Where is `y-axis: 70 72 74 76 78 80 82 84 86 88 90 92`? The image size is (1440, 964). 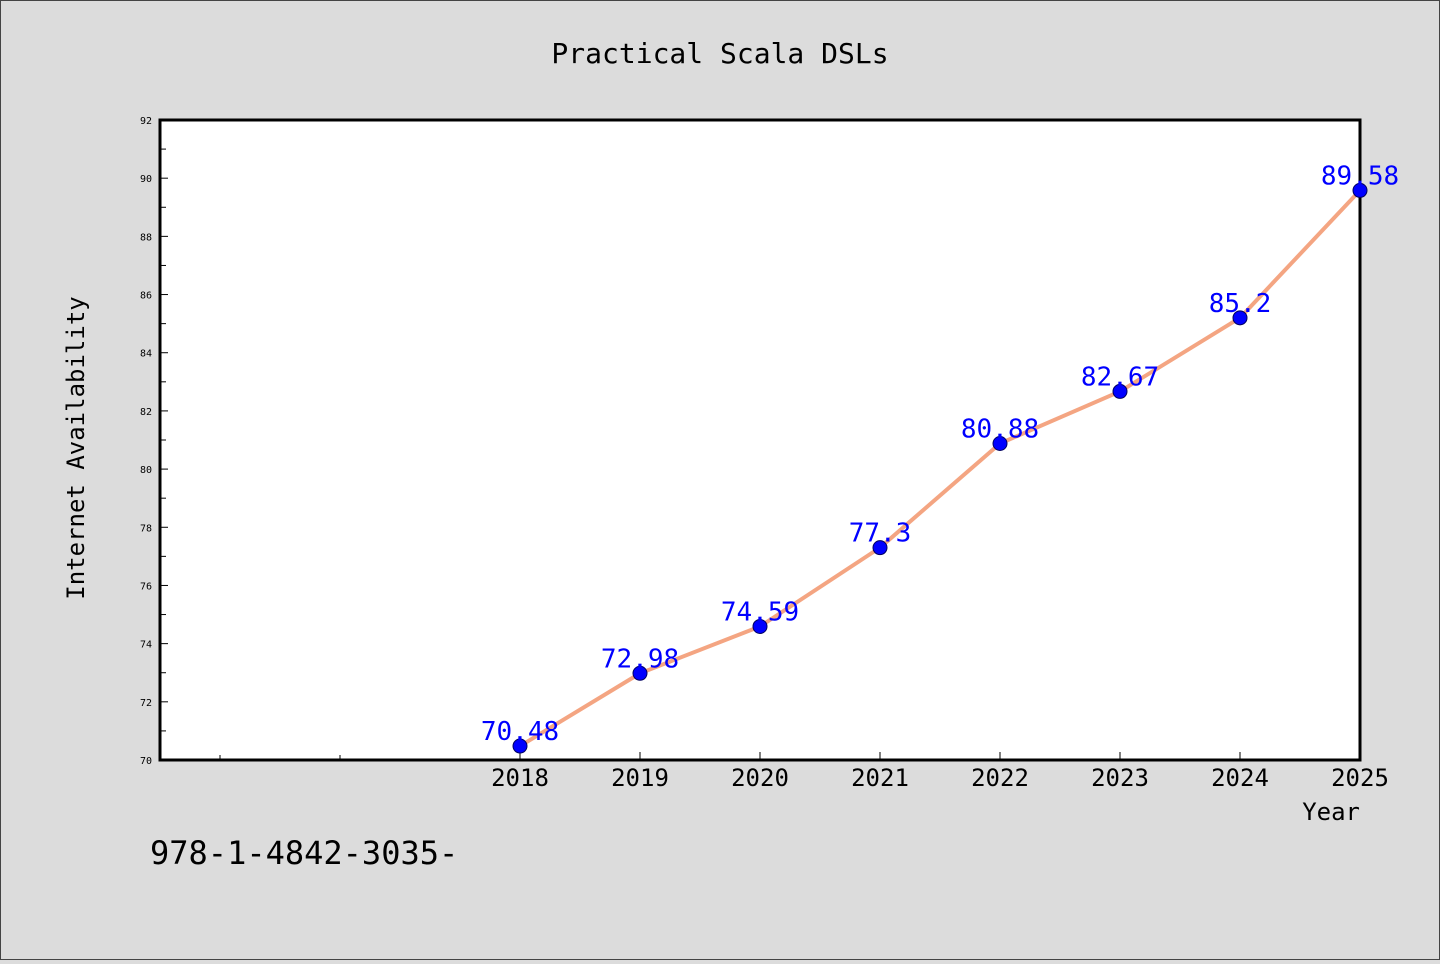
y-axis: 70 72 74 76 78 80 82 84 86 88 90 92 is located at coordinates (154, 441).